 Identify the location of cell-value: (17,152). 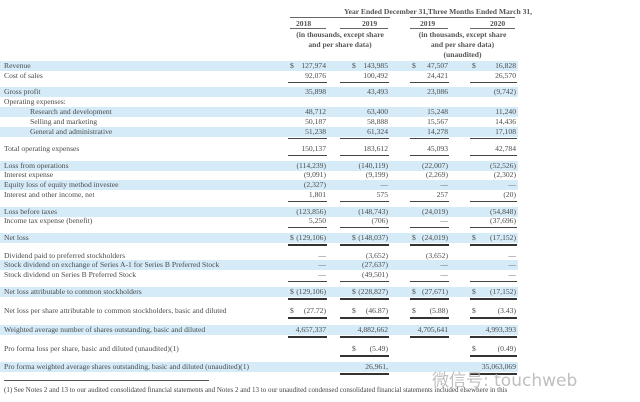
(503, 291).